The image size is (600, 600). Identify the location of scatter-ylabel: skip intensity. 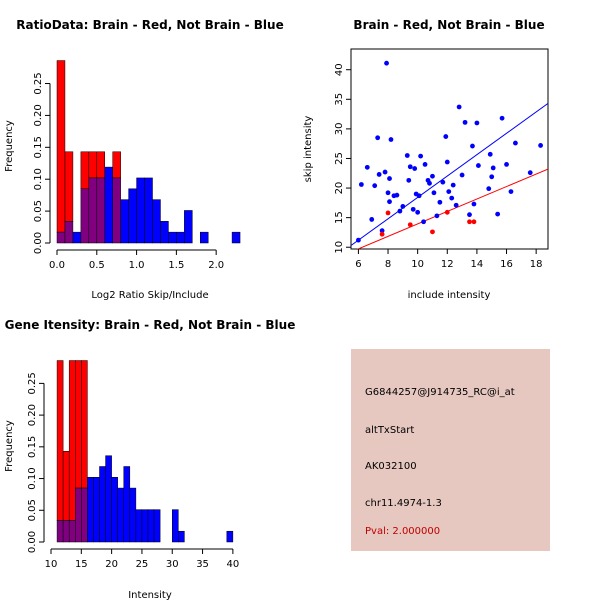
(308, 149).